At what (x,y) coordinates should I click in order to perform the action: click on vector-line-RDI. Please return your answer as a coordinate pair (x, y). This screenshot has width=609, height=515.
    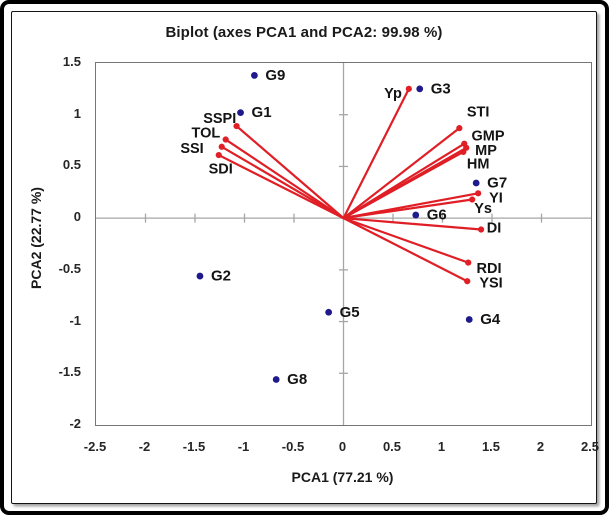
    Looking at the image, I should click on (406, 240).